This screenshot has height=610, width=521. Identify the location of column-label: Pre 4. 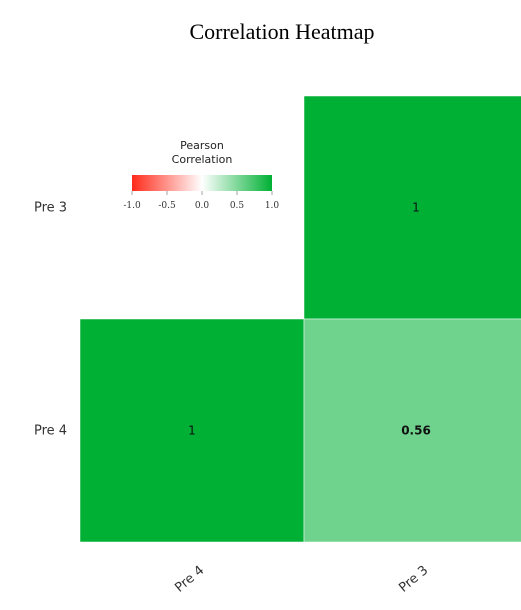
(189, 579).